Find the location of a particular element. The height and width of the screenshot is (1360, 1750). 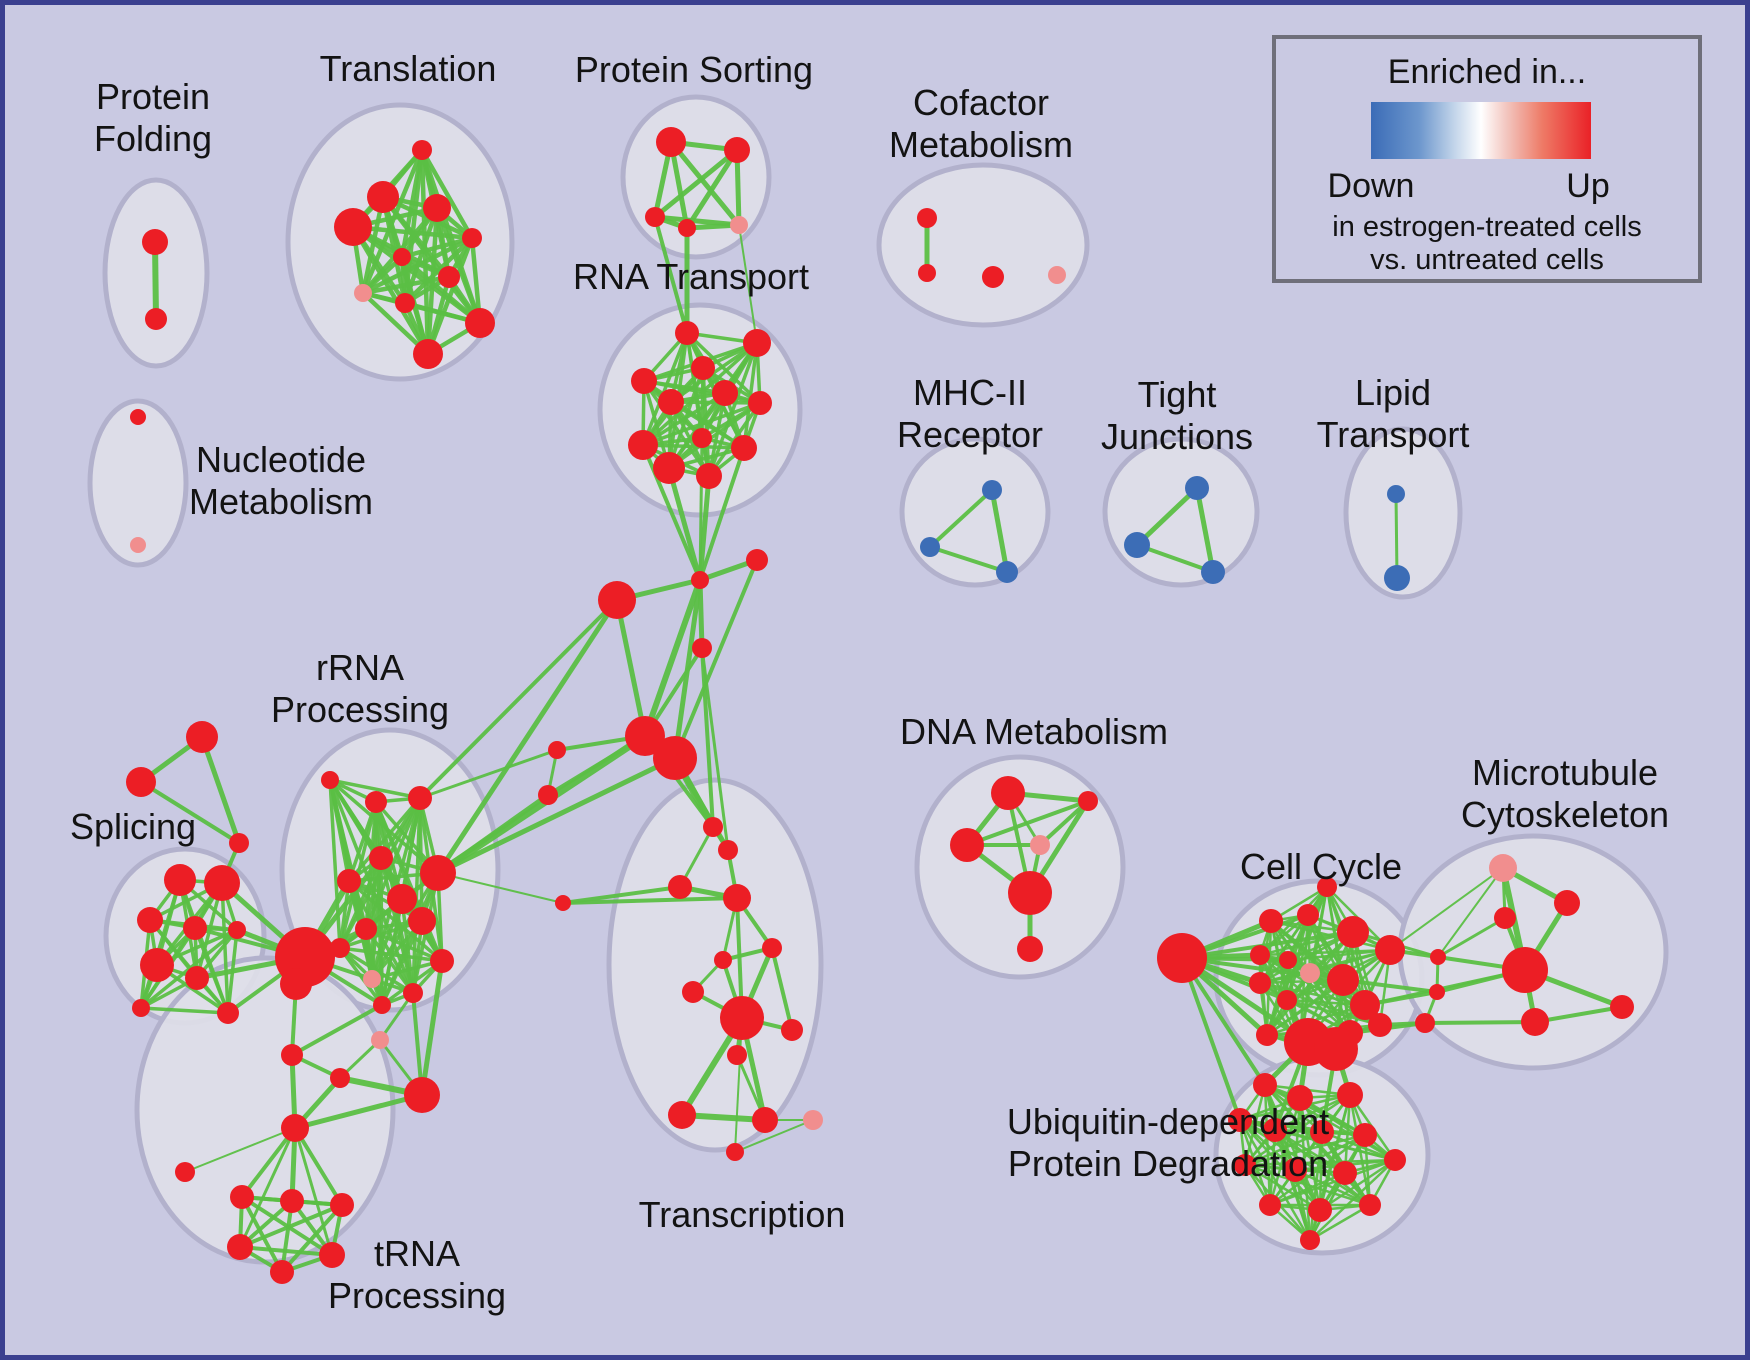

geneset-node-ch is located at coordinates (1182, 958).